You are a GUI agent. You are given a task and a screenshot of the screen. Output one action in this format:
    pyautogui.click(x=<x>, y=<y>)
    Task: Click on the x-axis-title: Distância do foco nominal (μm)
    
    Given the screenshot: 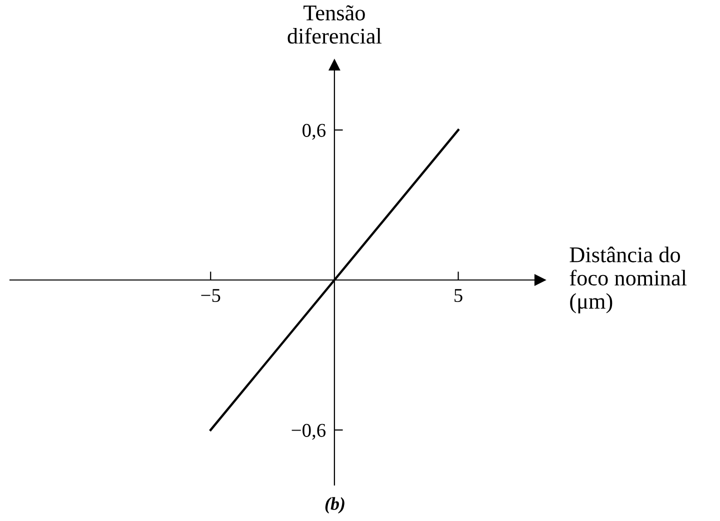 What is the action you would take?
    pyautogui.click(x=628, y=280)
    